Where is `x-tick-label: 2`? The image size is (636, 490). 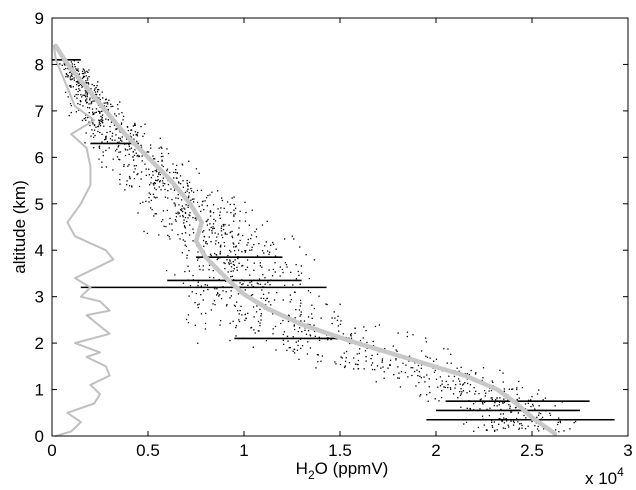 x-tick-label: 2 is located at coordinates (435, 450).